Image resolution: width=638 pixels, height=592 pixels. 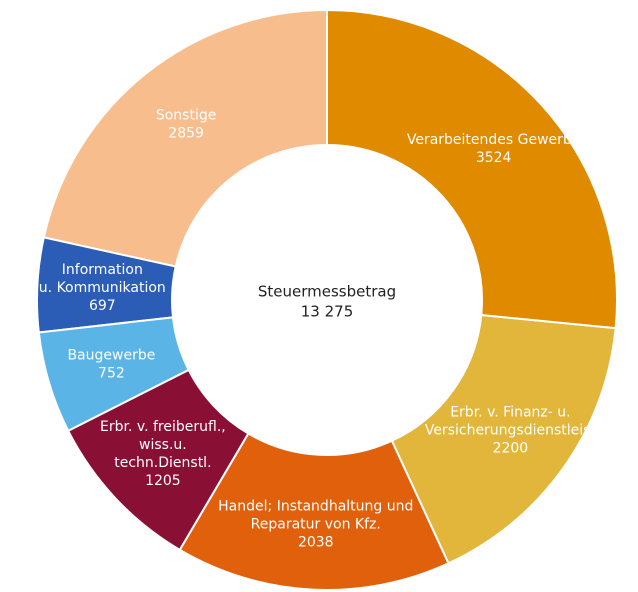 What do you see at coordinates (494, 158) in the screenshot?
I see `value-label: 3524` at bounding box center [494, 158].